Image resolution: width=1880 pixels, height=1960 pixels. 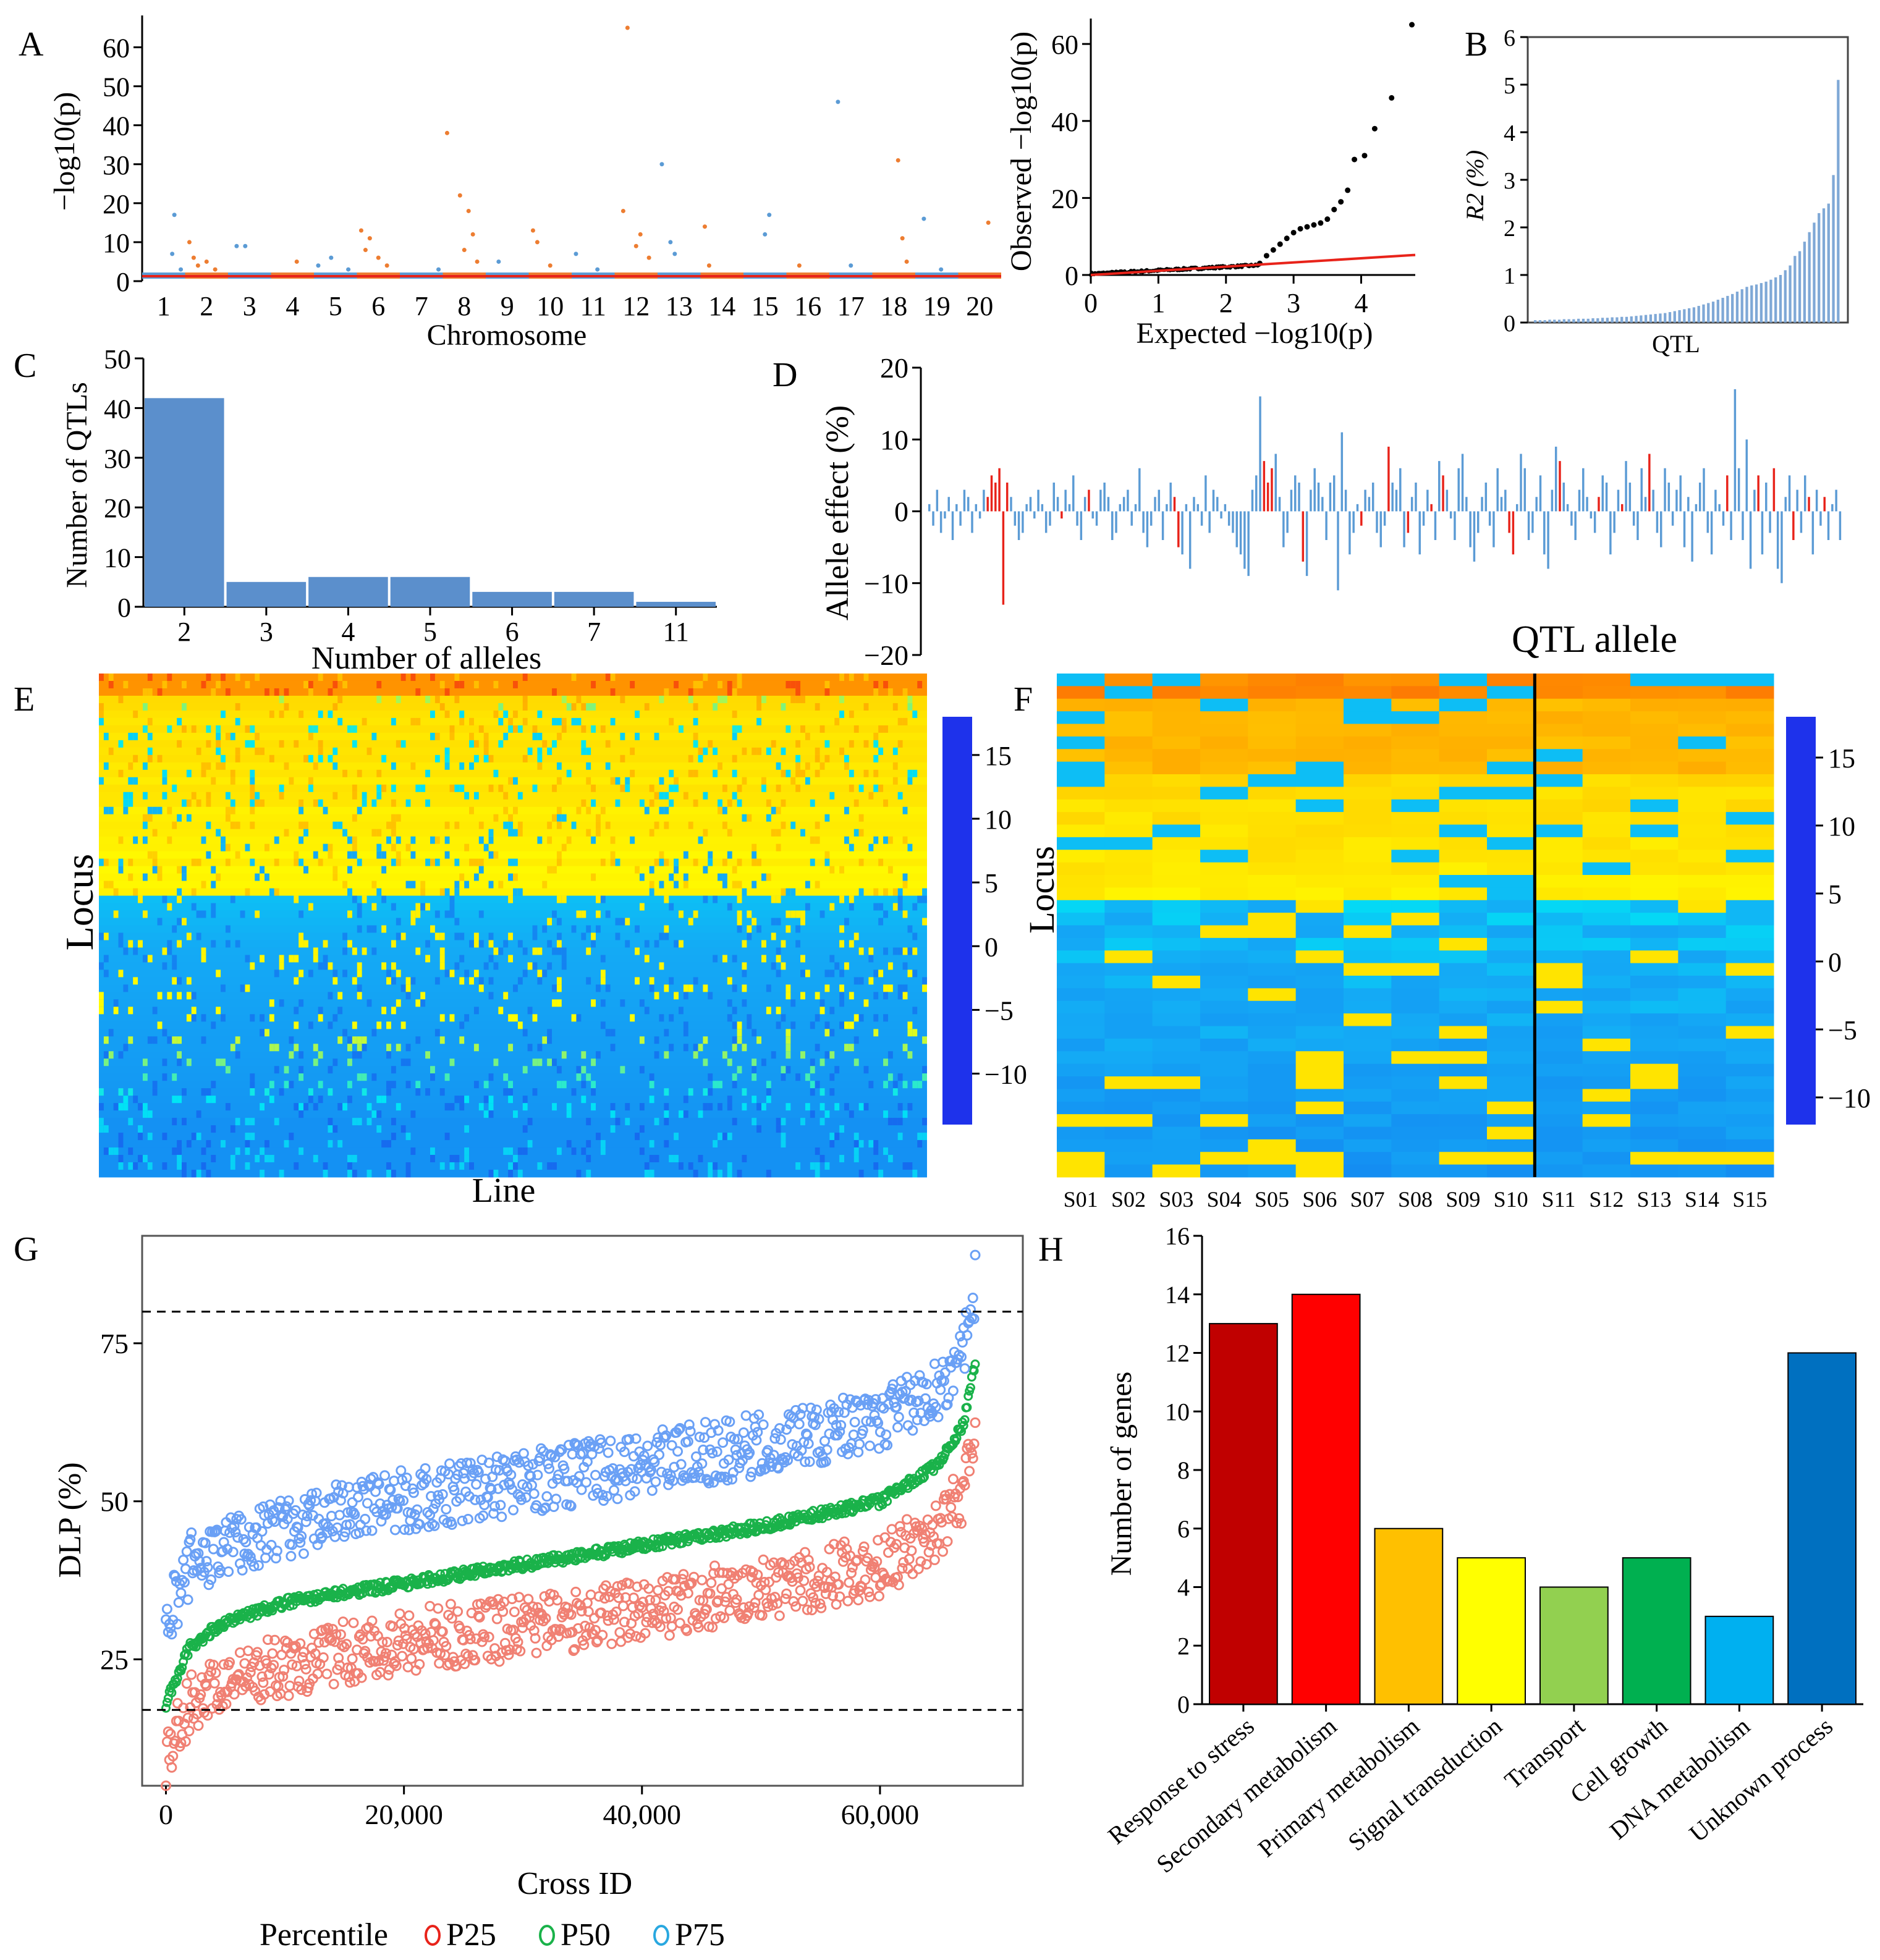 I want to click on r2-y-label: R2 (%), so click(x=1475, y=185).